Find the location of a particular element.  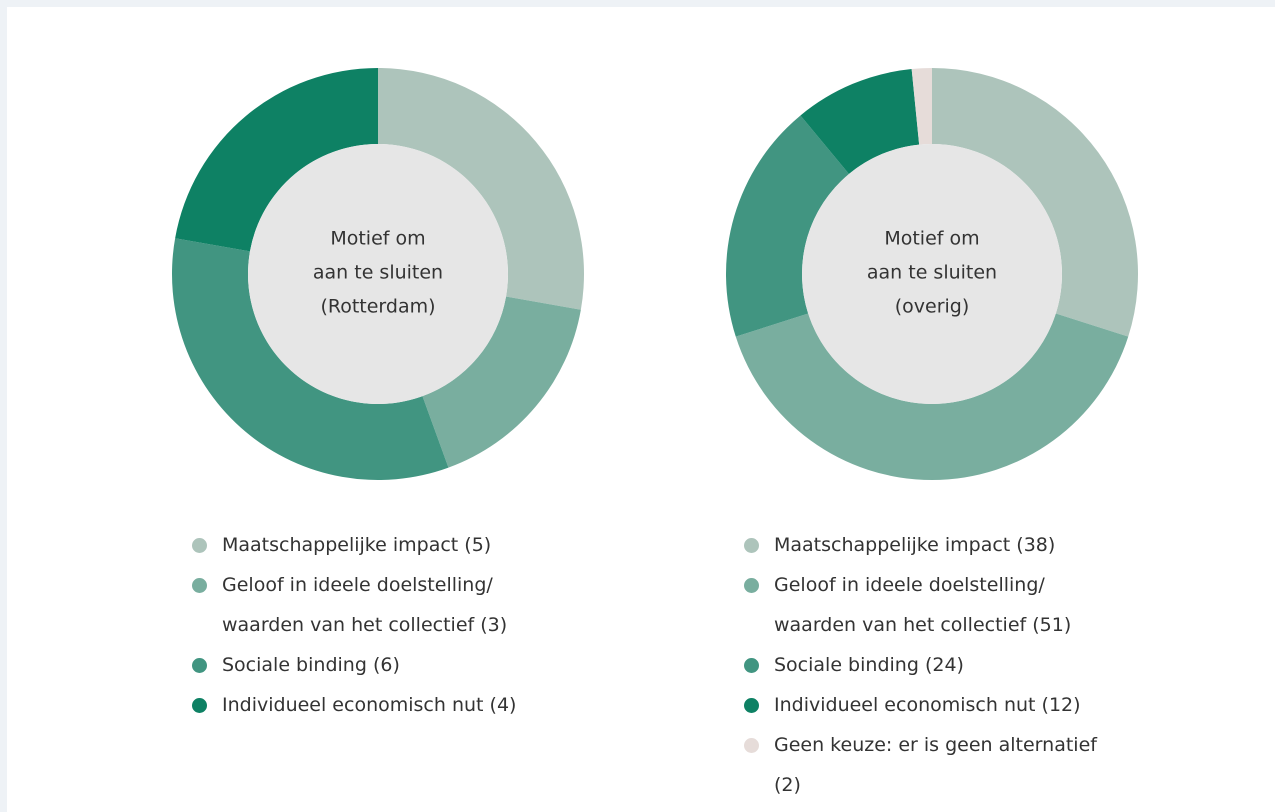

legend-item: Sociale binding (6) is located at coordinates (384, 665).